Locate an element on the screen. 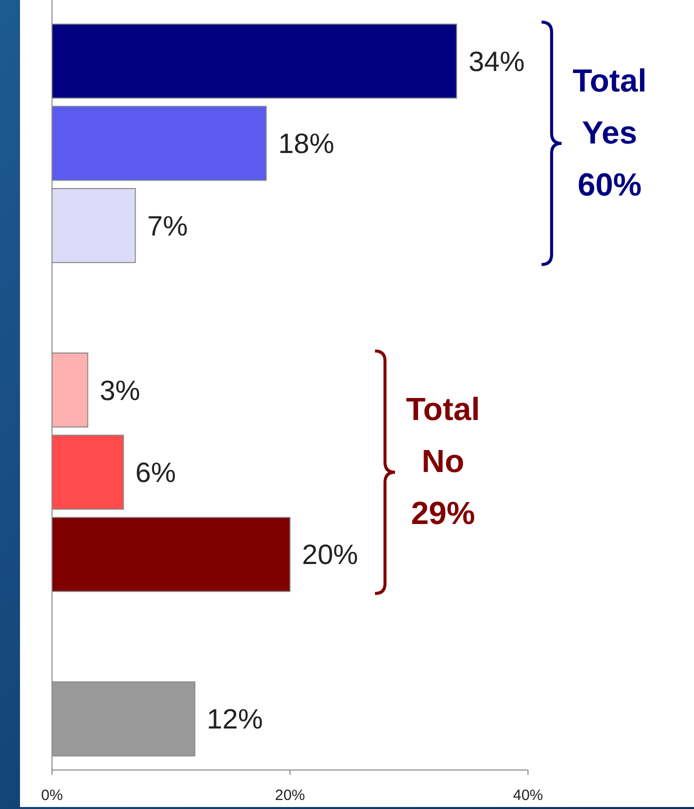  data-label: 3% is located at coordinates (120, 390).